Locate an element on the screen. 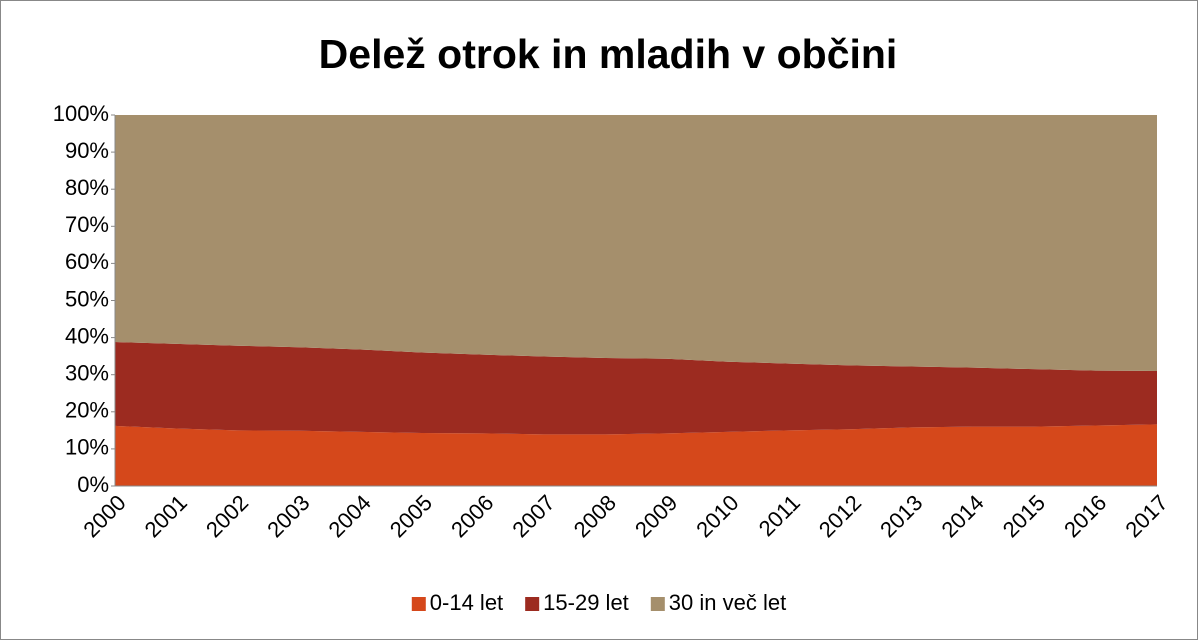 This screenshot has height=640, width=1198. y-tick-label: 20% is located at coordinates (87, 410).